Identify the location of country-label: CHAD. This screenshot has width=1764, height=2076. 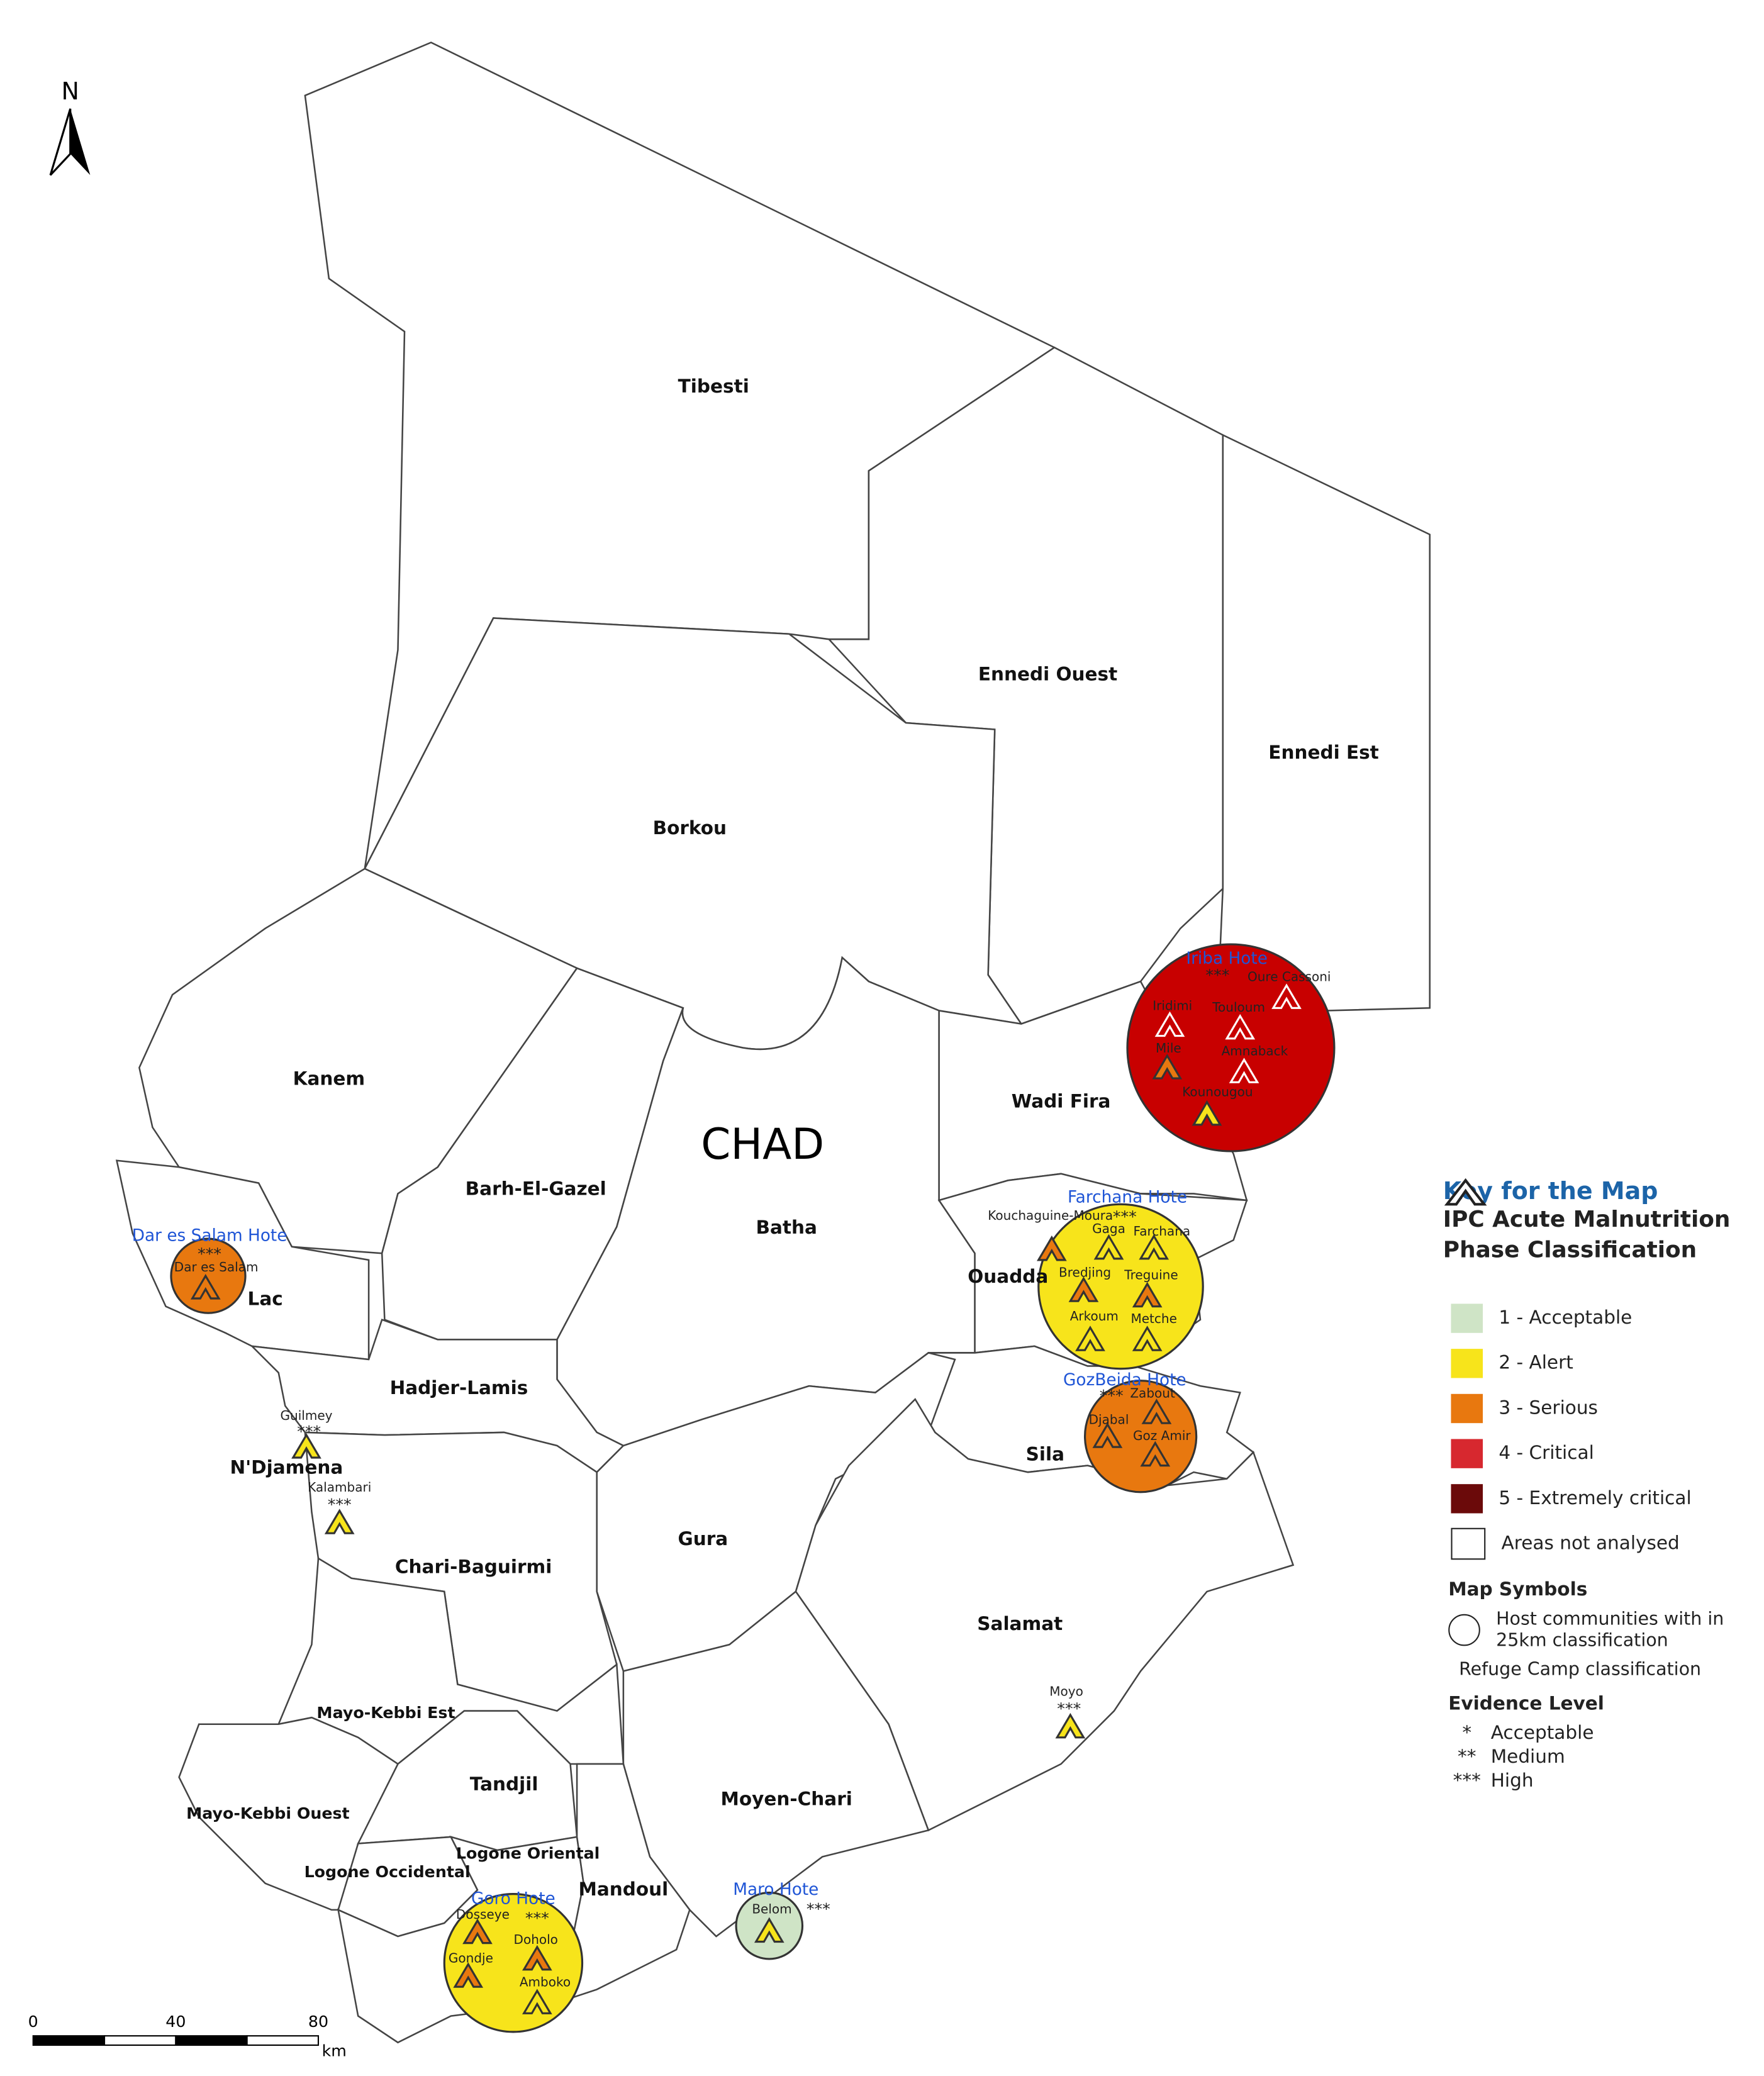
(762, 1144).